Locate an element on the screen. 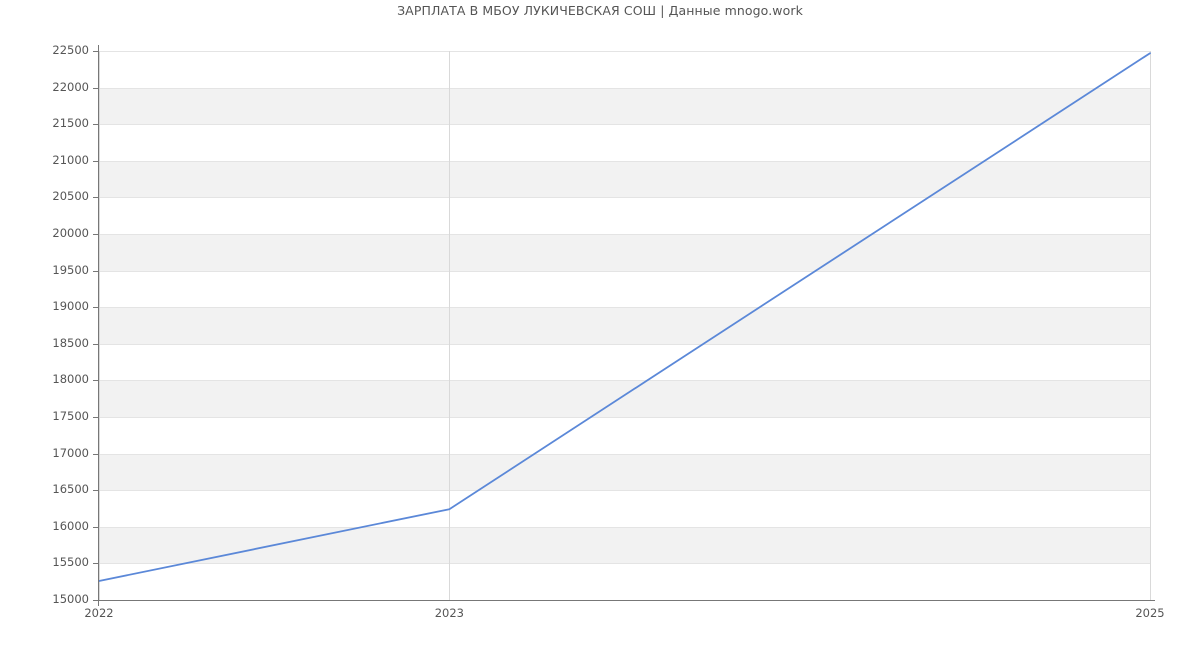 The width and height of the screenshot is (1200, 650). y-axis-tick-label: 18500 is located at coordinates (70, 342).